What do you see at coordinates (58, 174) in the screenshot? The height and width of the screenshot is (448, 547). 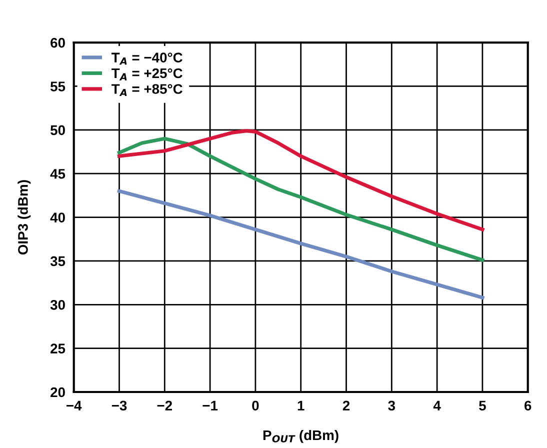 I see `y-tick-label: 45` at bounding box center [58, 174].